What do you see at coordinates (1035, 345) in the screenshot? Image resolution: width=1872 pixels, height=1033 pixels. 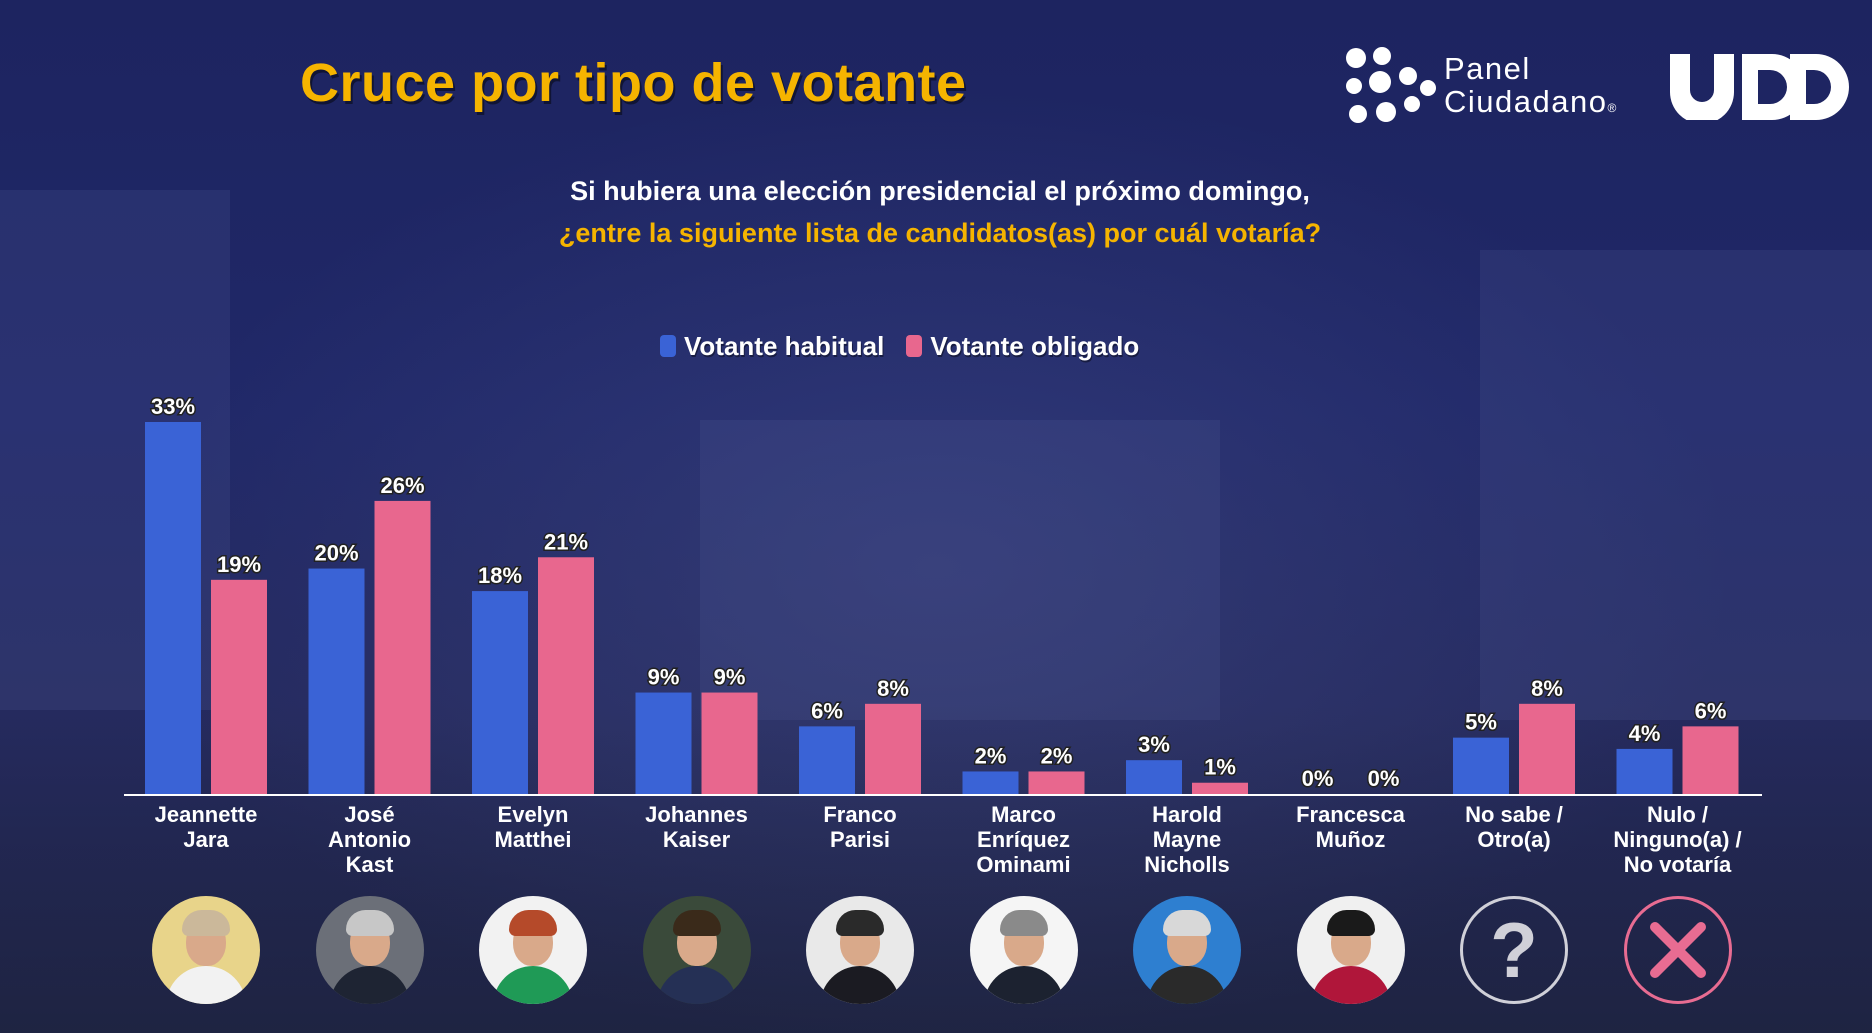 I see `legend-label-obligado: Votante obligado` at bounding box center [1035, 345].